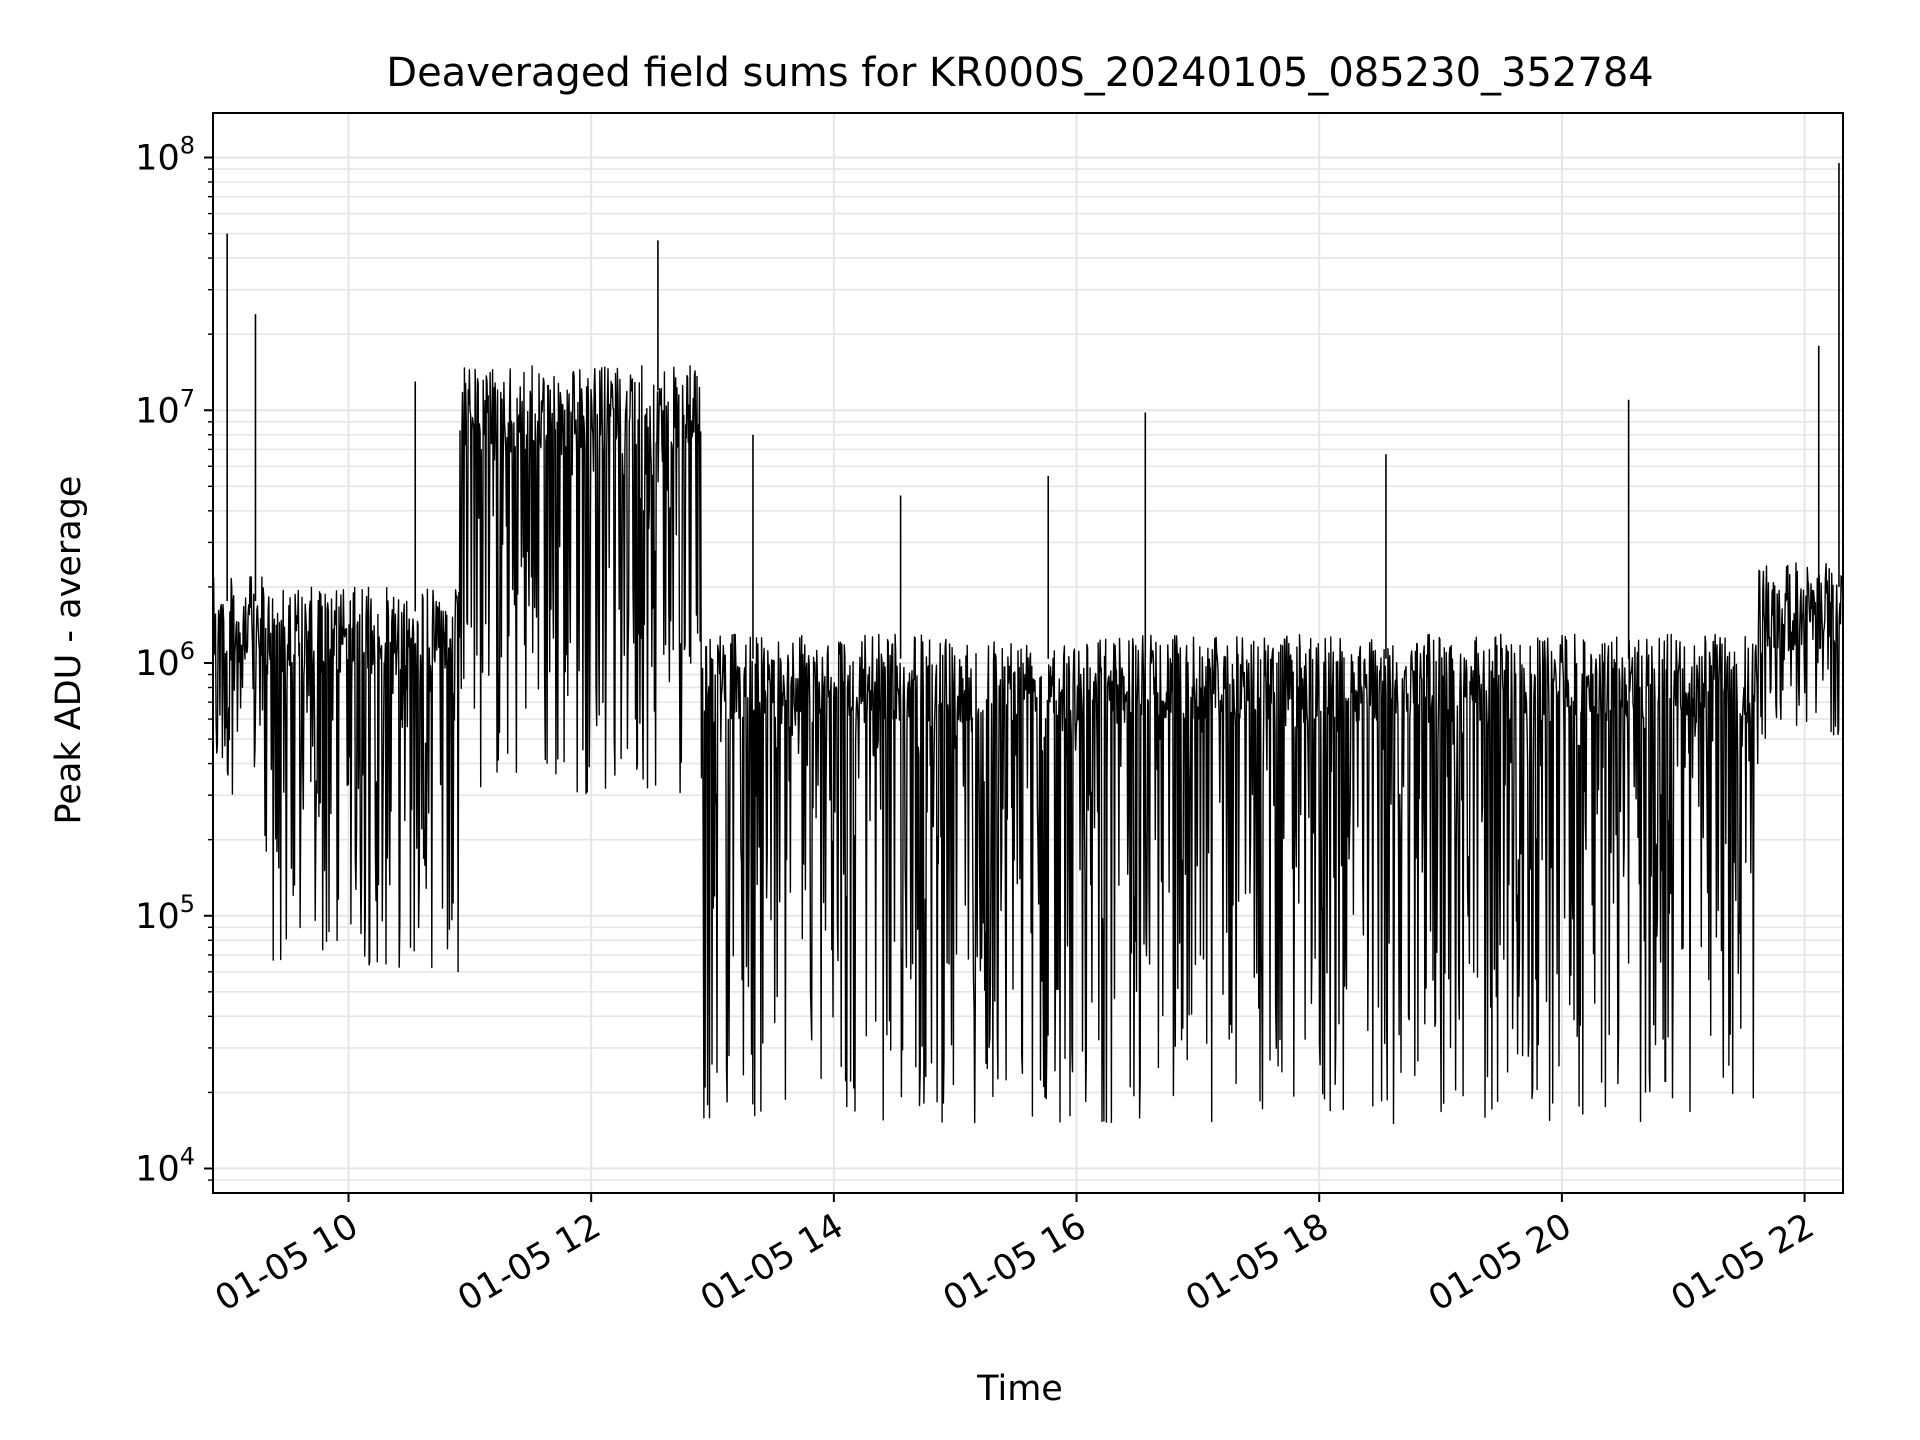 The image size is (1920, 1440). I want to click on y-tick-label: 10⁴, so click(165, 1166).